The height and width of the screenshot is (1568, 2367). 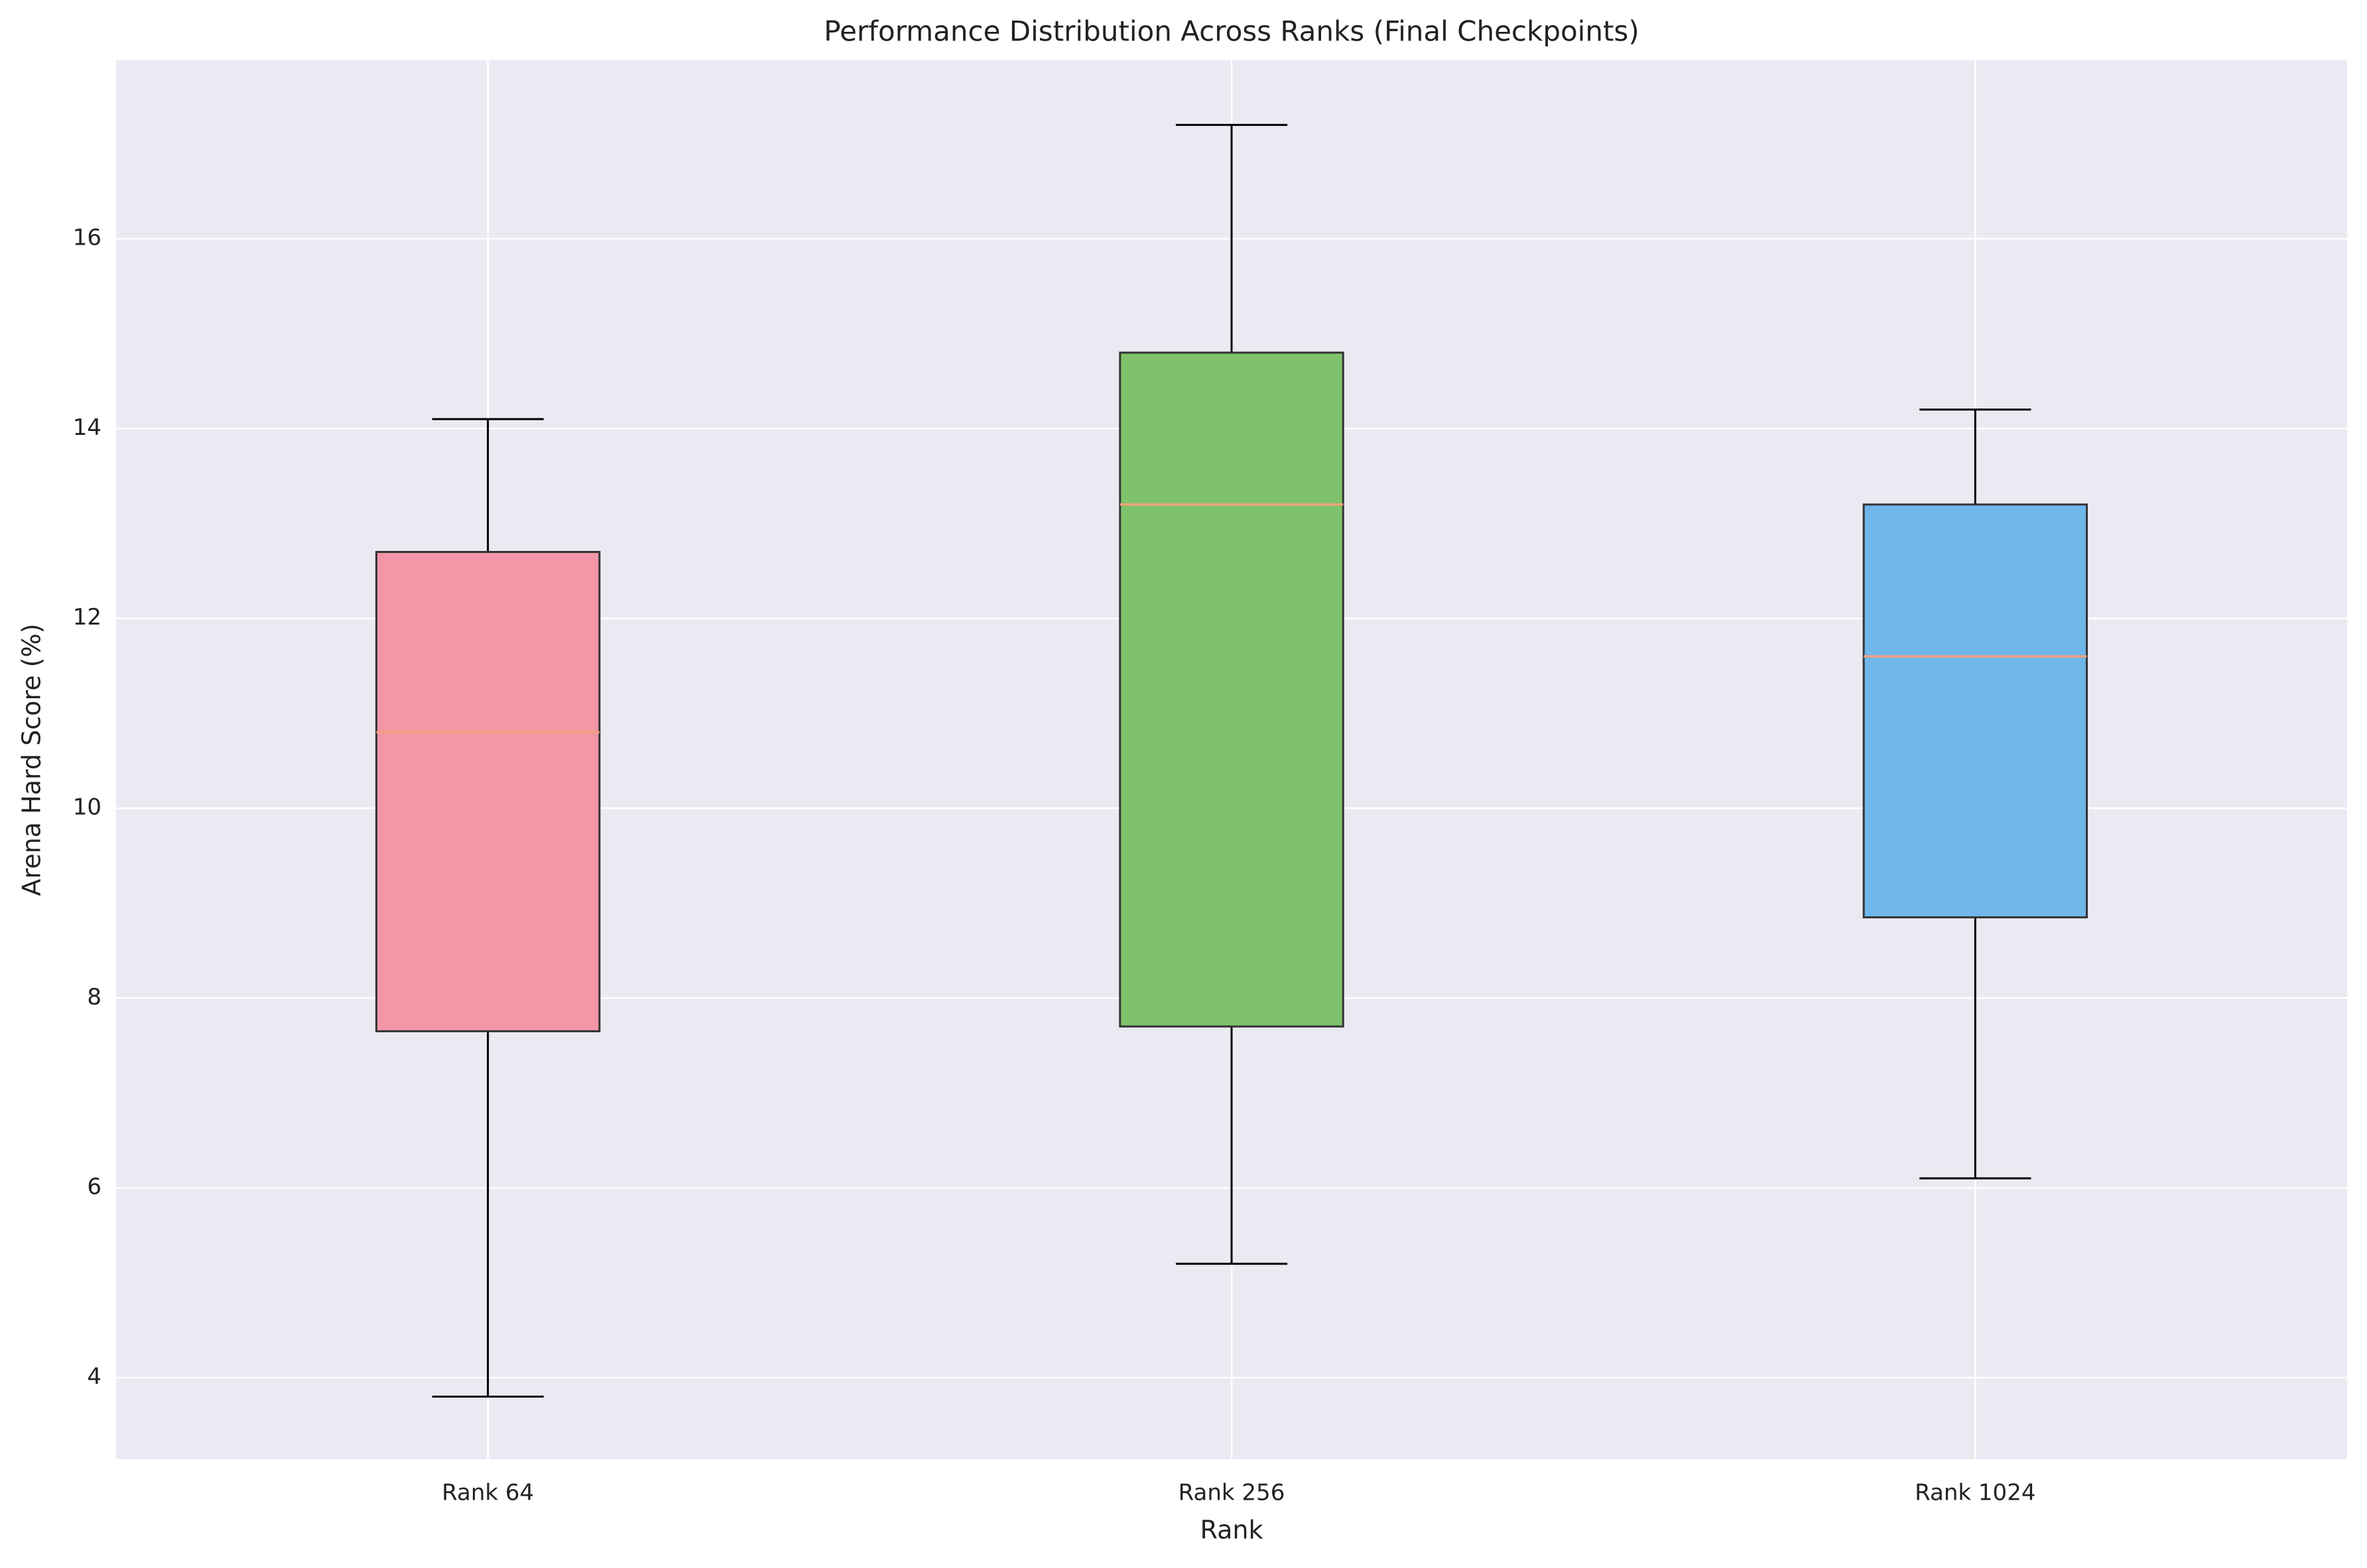 What do you see at coordinates (94, 1376) in the screenshot?
I see `y-tick-label: 4` at bounding box center [94, 1376].